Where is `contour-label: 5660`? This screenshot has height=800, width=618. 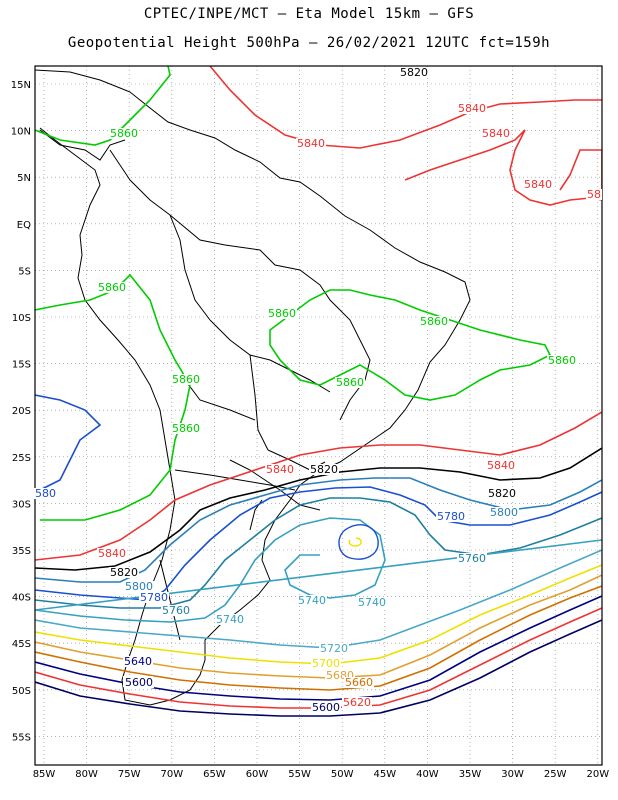
contour-label: 5660 is located at coordinates (359, 682).